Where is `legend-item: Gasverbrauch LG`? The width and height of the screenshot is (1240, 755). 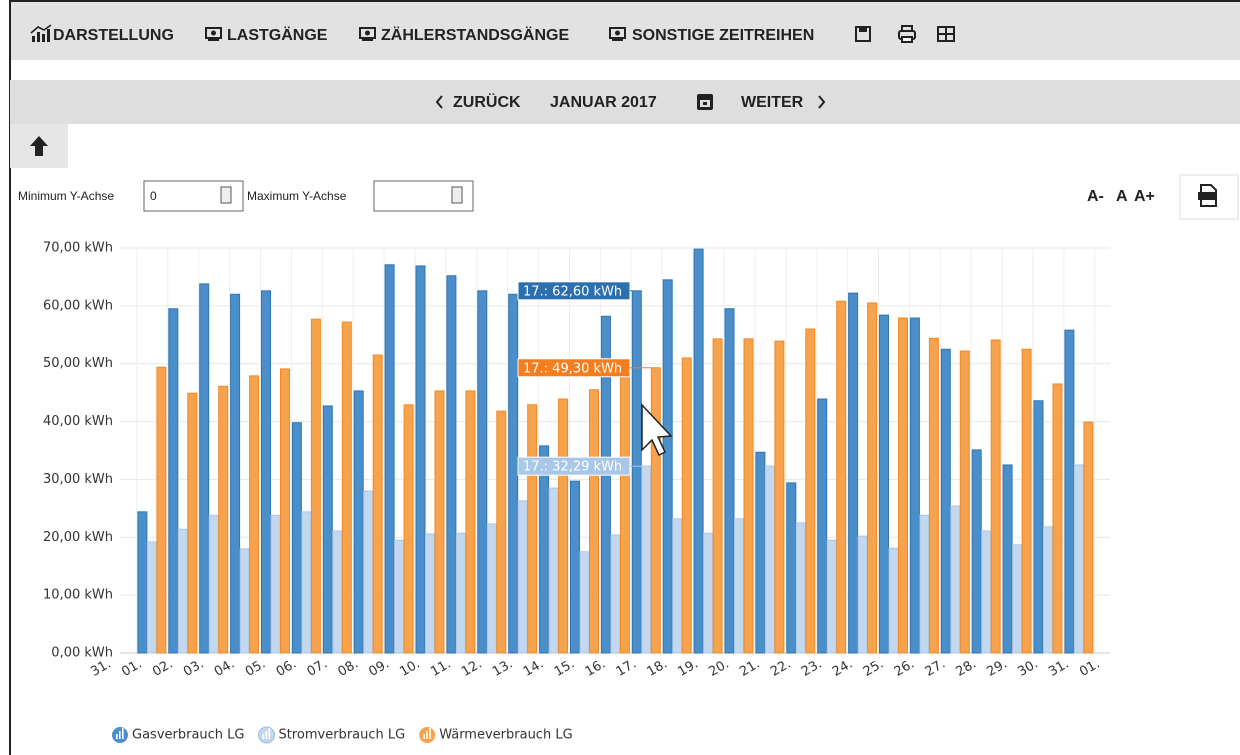 legend-item: Gasverbrauch LG is located at coordinates (178, 735).